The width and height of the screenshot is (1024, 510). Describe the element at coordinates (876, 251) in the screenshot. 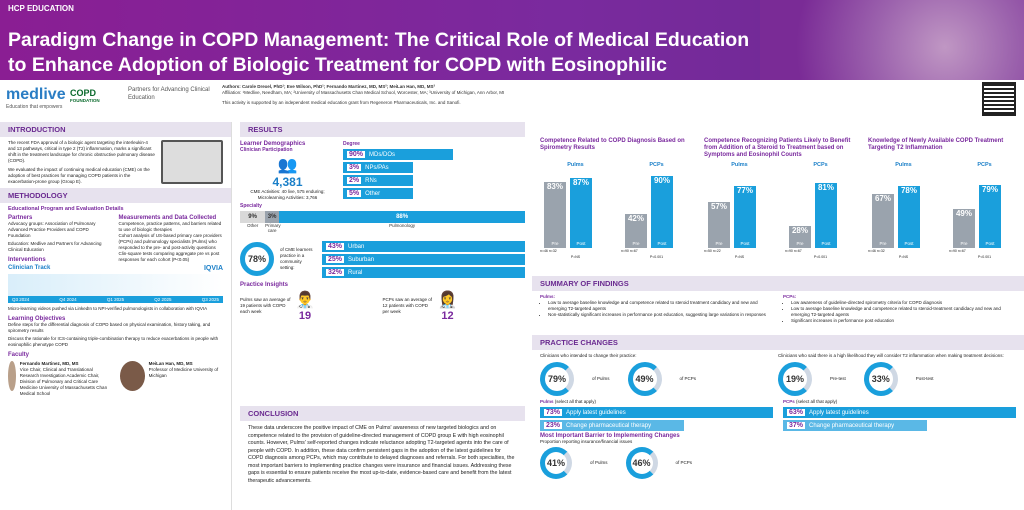

I see `n-values: n=46 n=32` at that location.